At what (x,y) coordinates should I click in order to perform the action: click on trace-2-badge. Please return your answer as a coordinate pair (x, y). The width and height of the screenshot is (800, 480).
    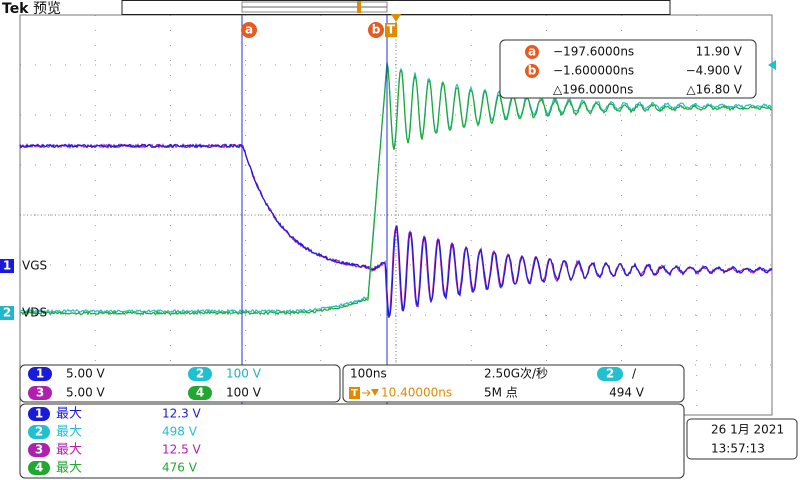
    Looking at the image, I should click on (7, 313).